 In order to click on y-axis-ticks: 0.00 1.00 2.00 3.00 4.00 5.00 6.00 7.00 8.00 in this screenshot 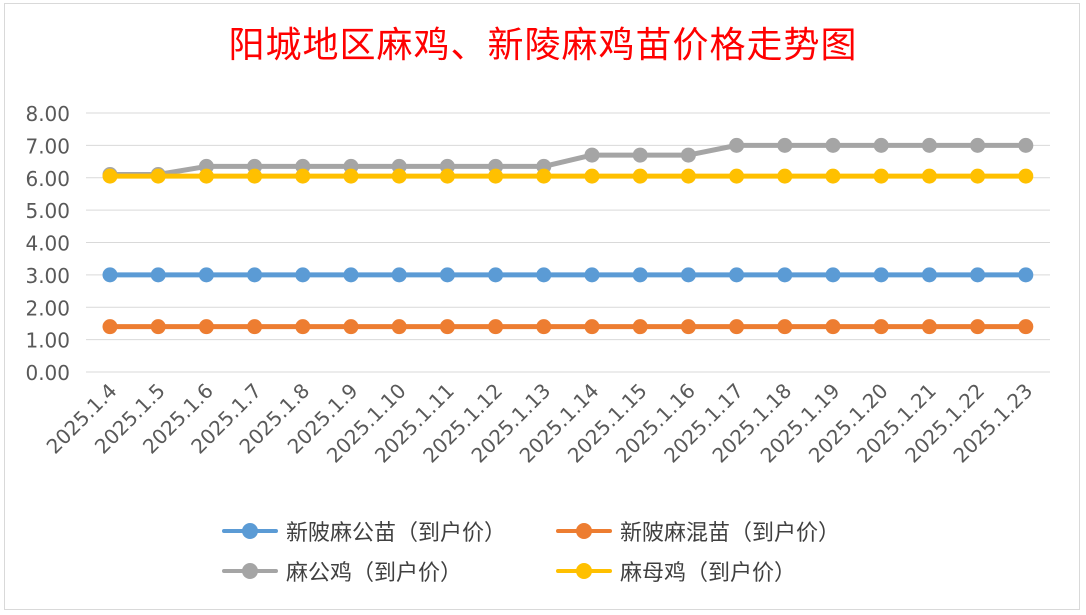, I will do `click(47, 243)`.